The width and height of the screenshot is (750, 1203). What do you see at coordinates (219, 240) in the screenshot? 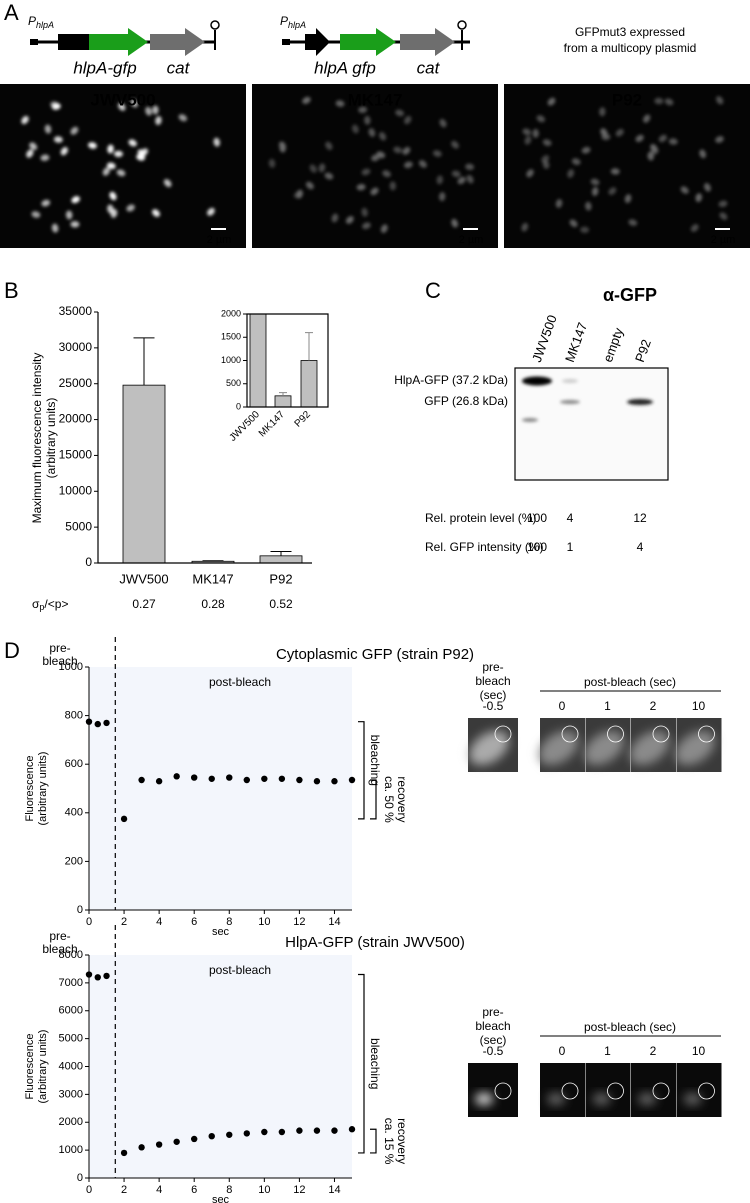
I see `scale-bar-label: 2 µm` at bounding box center [219, 240].